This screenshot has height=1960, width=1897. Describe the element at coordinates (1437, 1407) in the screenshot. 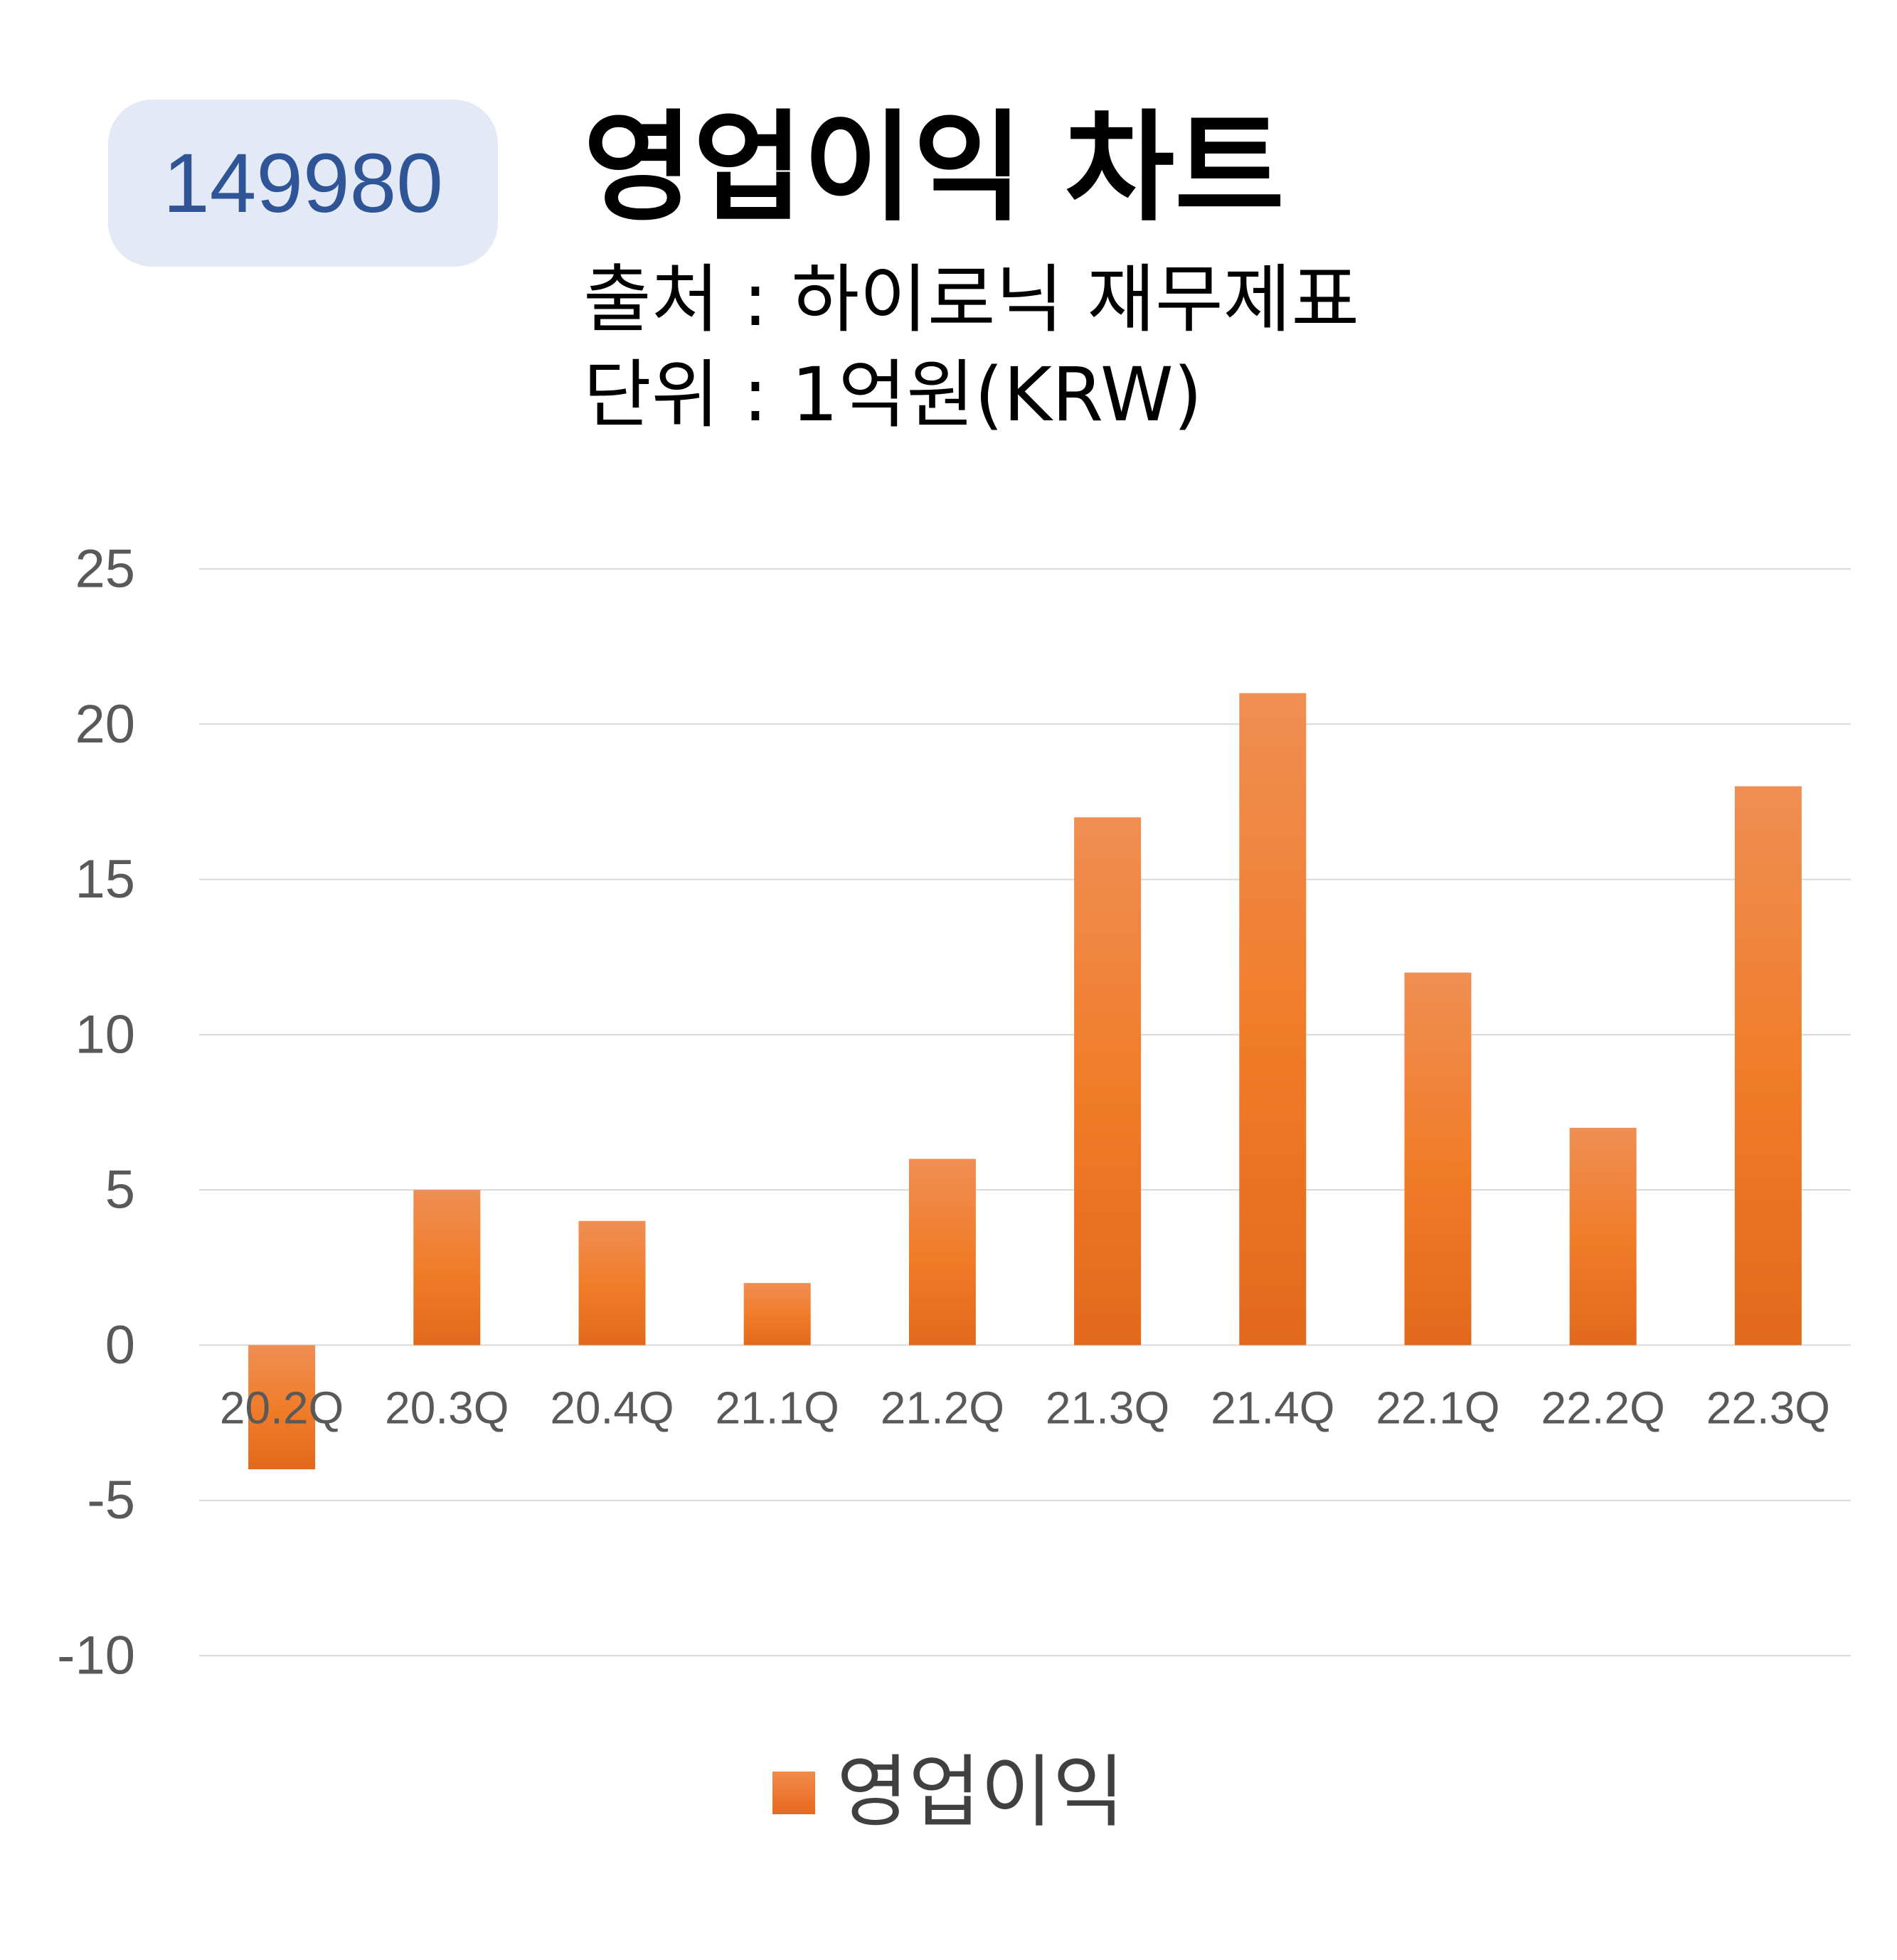

I see `x-tick-label: 22.1Q` at that location.